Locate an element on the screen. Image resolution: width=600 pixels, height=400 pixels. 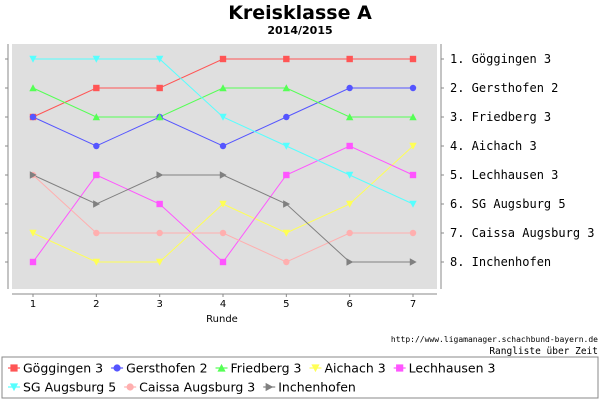
chart-subtitle: 2014/2015 is located at coordinates (299, 30).